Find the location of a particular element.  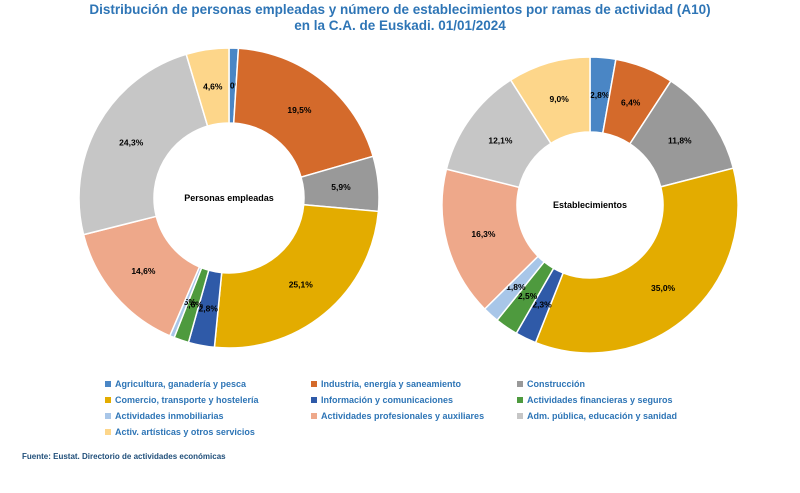

legend-item-informacion-y-comunicaciones: Información y comunicaciones is located at coordinates (414, 400).